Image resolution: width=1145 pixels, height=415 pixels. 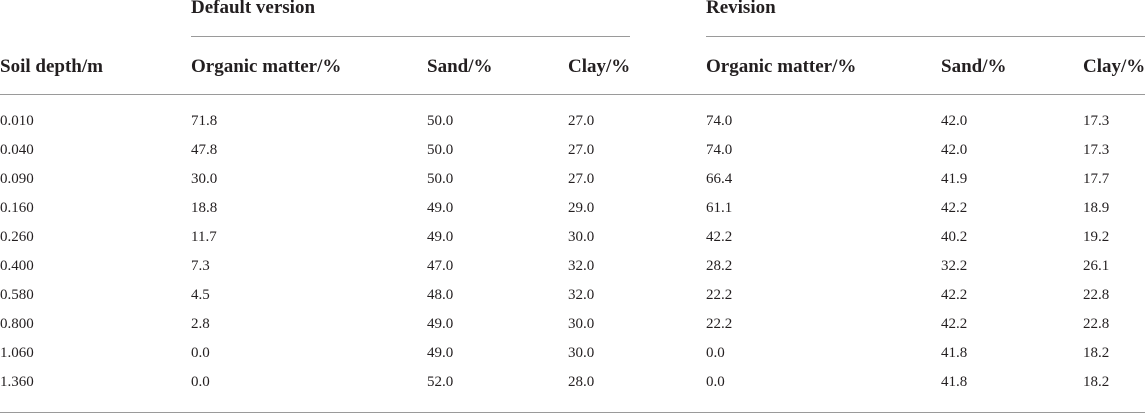 What do you see at coordinates (204, 150) in the screenshot?
I see `table-cell-organic-matter-default: 47.8` at bounding box center [204, 150].